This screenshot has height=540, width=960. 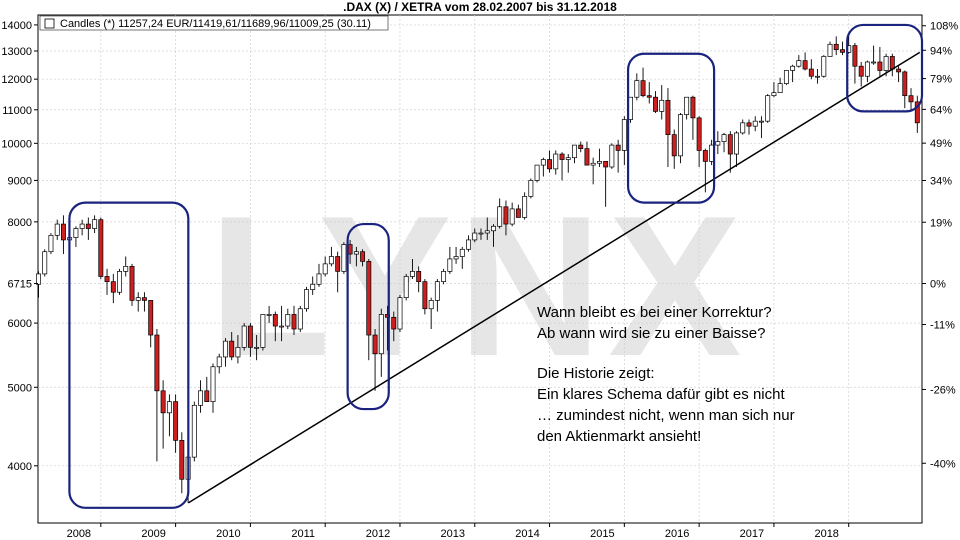 I want to click on y-tick-label-right: 0%, so click(x=938, y=284).